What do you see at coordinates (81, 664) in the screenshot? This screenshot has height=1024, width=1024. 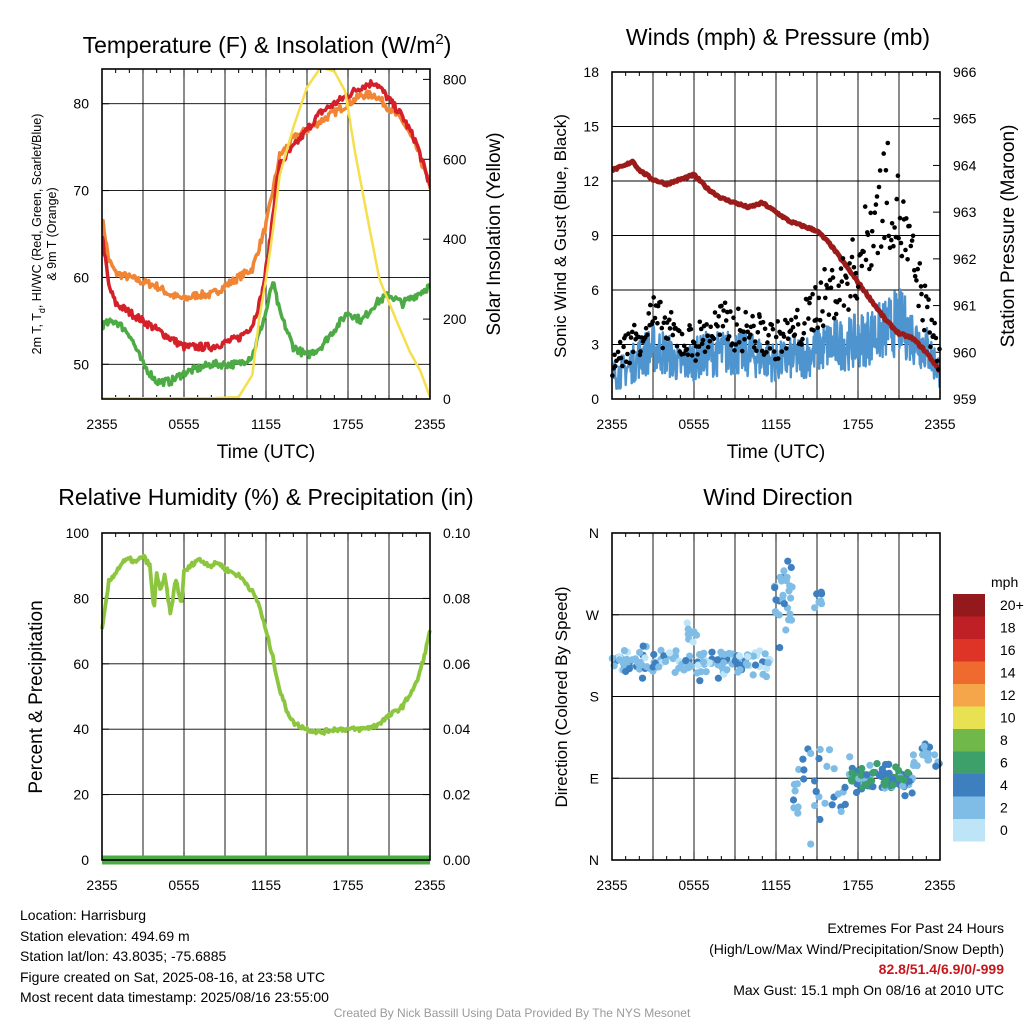 I see `humidity-ytick-label: 60` at bounding box center [81, 664].